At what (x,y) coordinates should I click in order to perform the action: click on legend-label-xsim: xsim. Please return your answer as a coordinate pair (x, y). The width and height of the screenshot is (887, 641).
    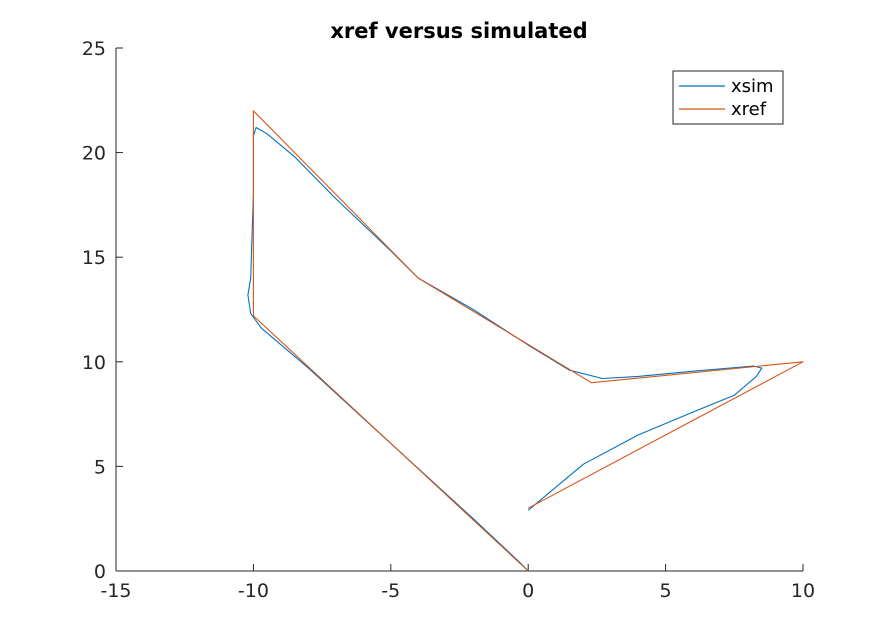
    Looking at the image, I should click on (752, 86).